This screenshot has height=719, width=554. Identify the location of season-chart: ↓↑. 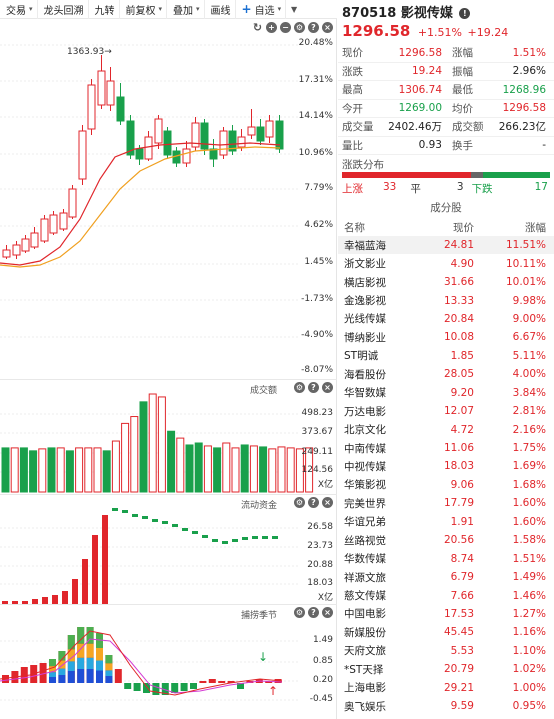
(168, 662).